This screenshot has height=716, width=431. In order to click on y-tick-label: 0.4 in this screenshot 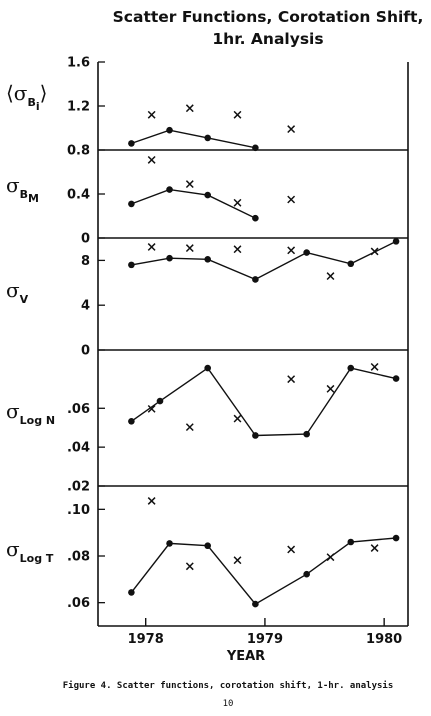, I will do `click(78, 195)`.